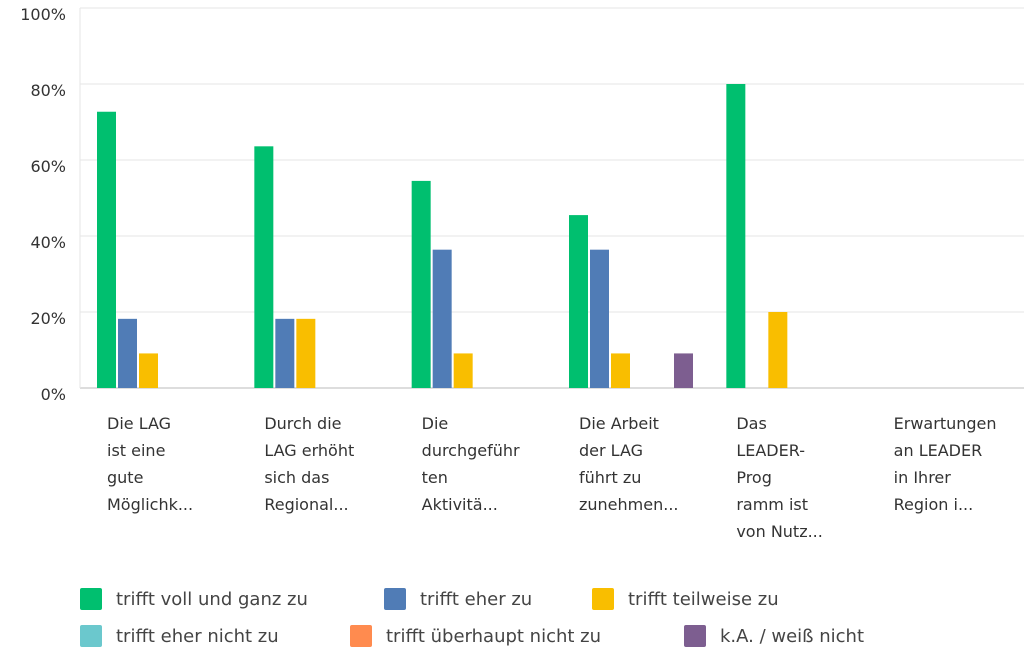  What do you see at coordinates (48, 242) in the screenshot?
I see `y-tick-label: 40%` at bounding box center [48, 242].